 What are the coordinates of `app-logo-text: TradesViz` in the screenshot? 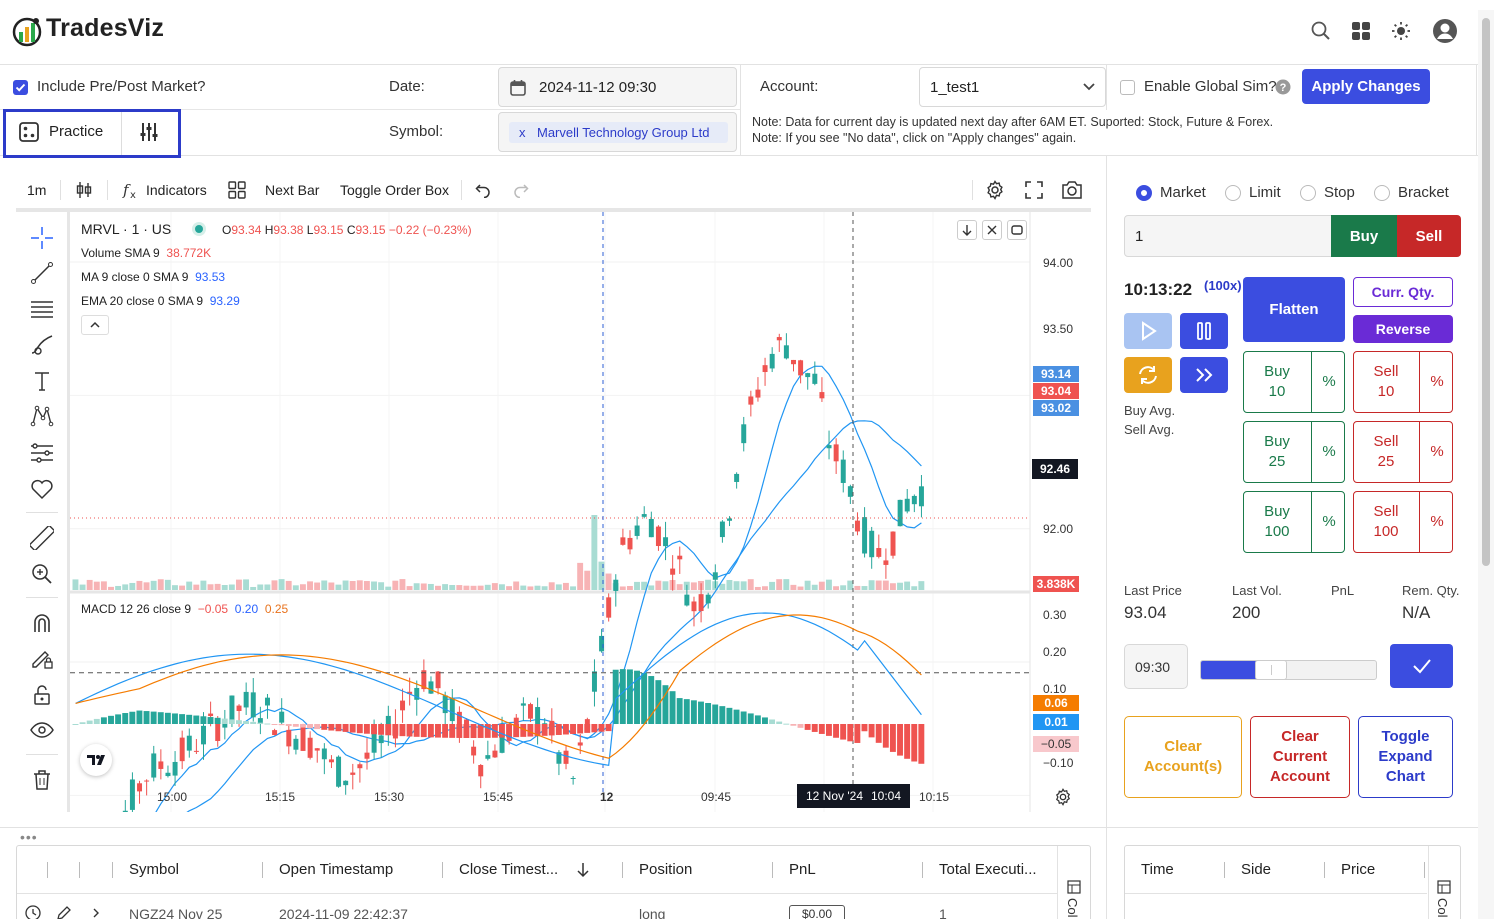 It's located at (105, 28).